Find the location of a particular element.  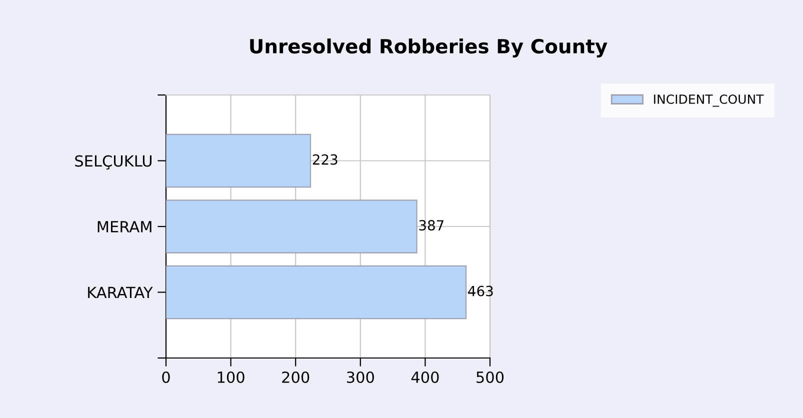

data-label: 387 is located at coordinates (431, 225).